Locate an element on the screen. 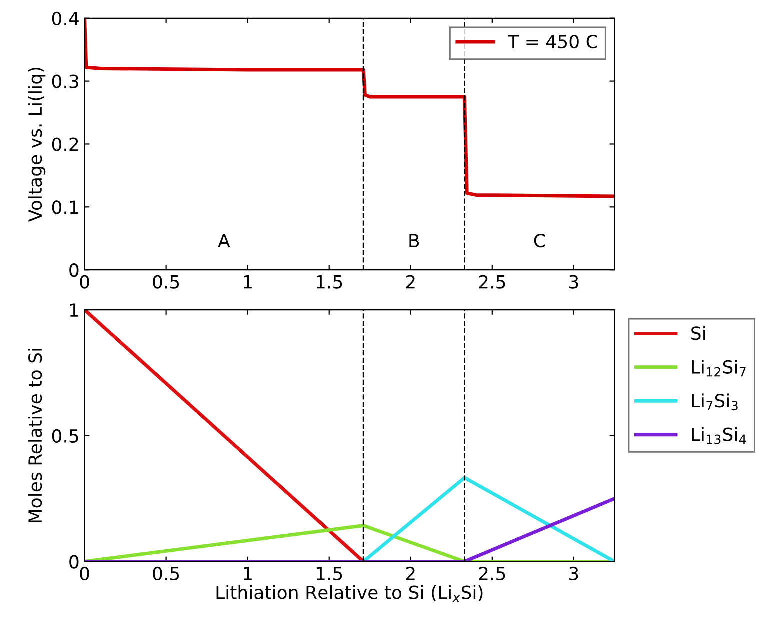 This screenshot has width=757, height=634. y-axis-title: Voltage vs. Li(liq) is located at coordinates (37, 145).